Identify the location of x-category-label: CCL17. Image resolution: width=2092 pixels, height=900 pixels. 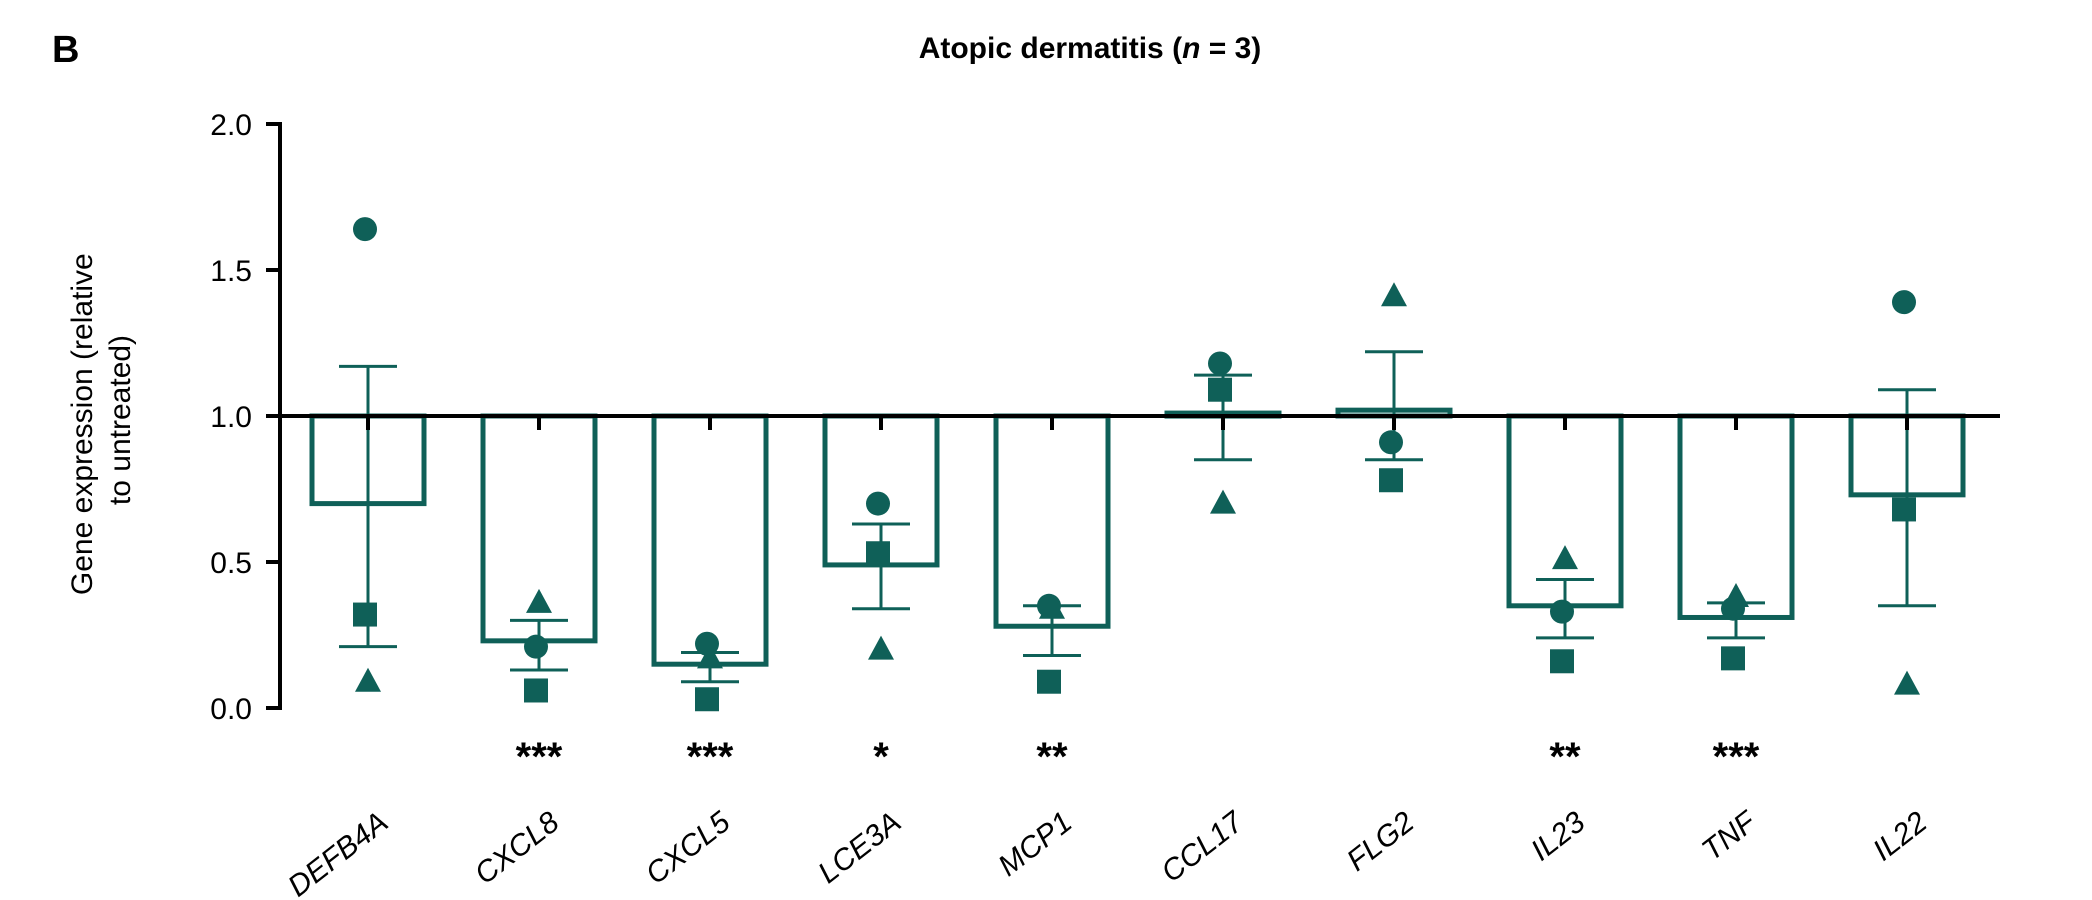
(1202, 847).